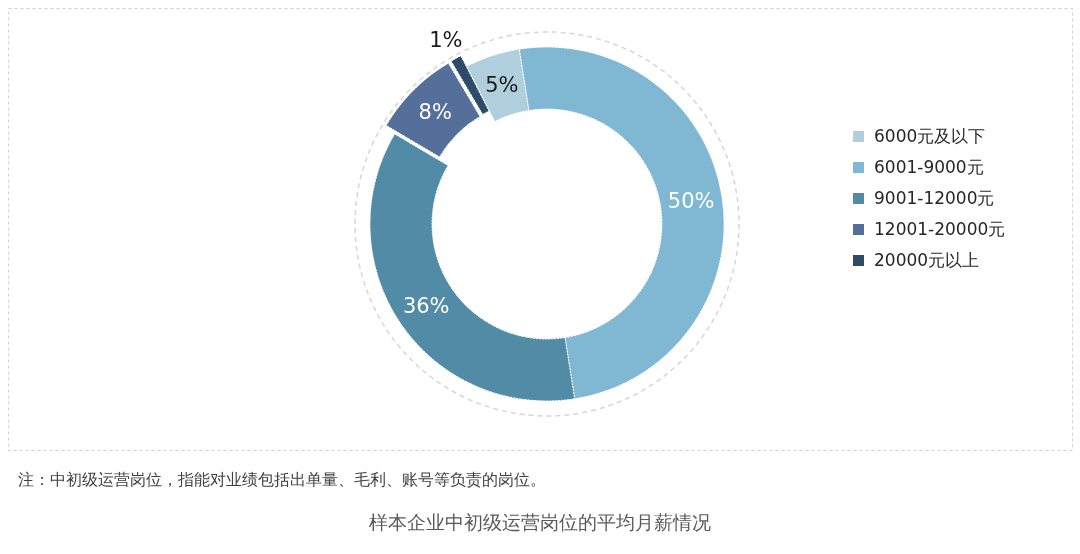  Describe the element at coordinates (927, 260) in the screenshot. I see `legend-label: 20000元以上` at that location.